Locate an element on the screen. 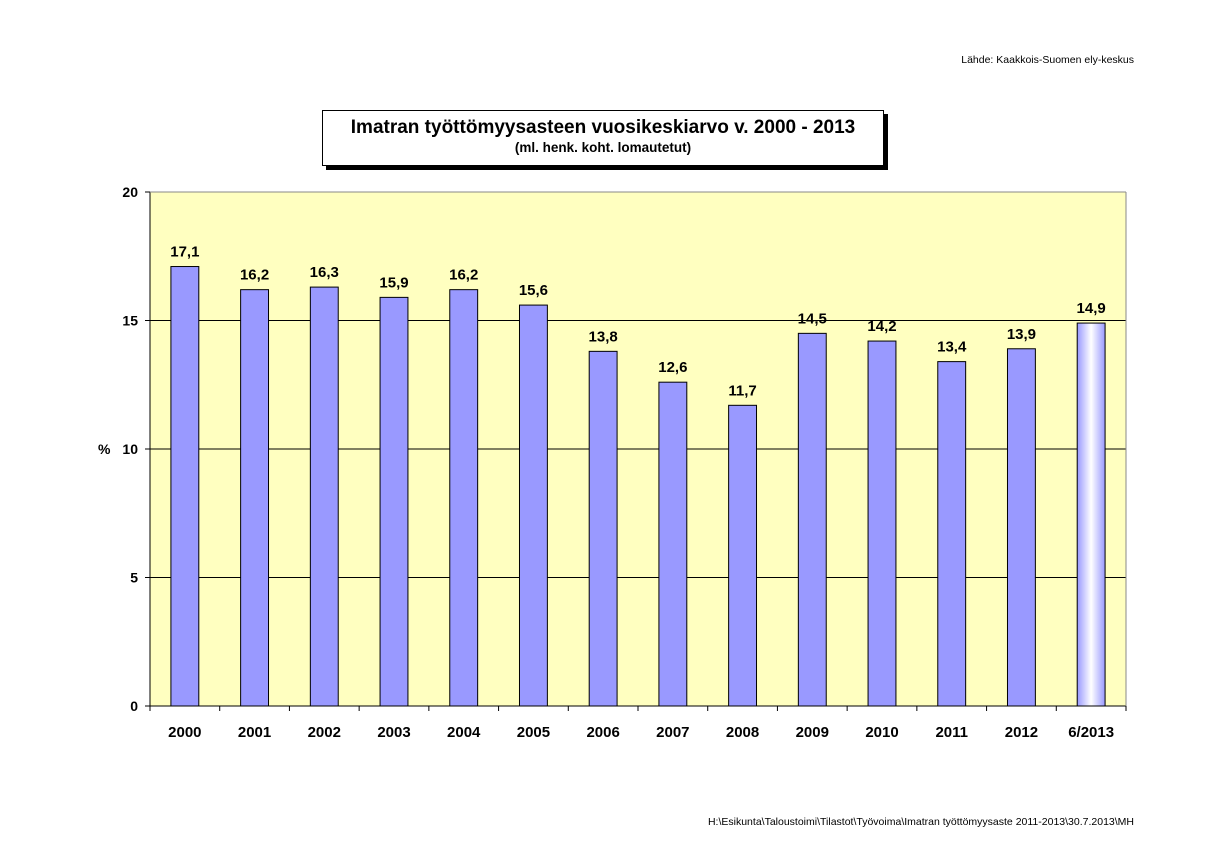 Image resolution: width=1212 pixels, height=857 pixels. x-tick-label: 2006 is located at coordinates (602, 732).